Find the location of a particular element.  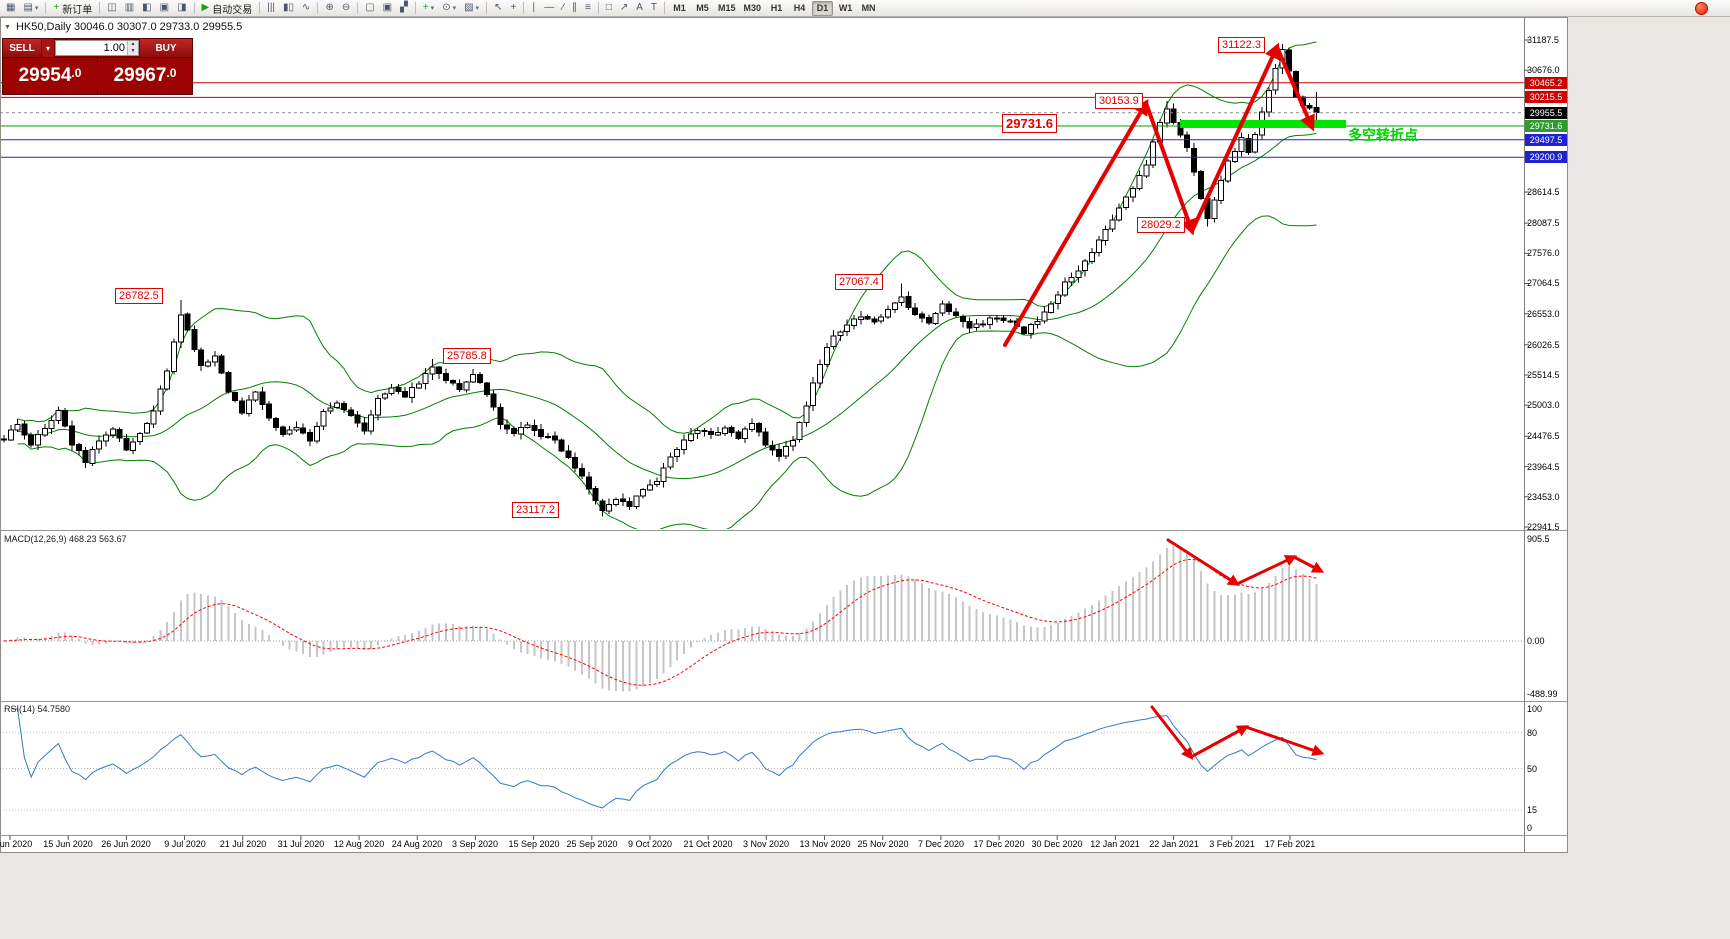

sell-price-button: 29954.0 is located at coordinates (50, 76).